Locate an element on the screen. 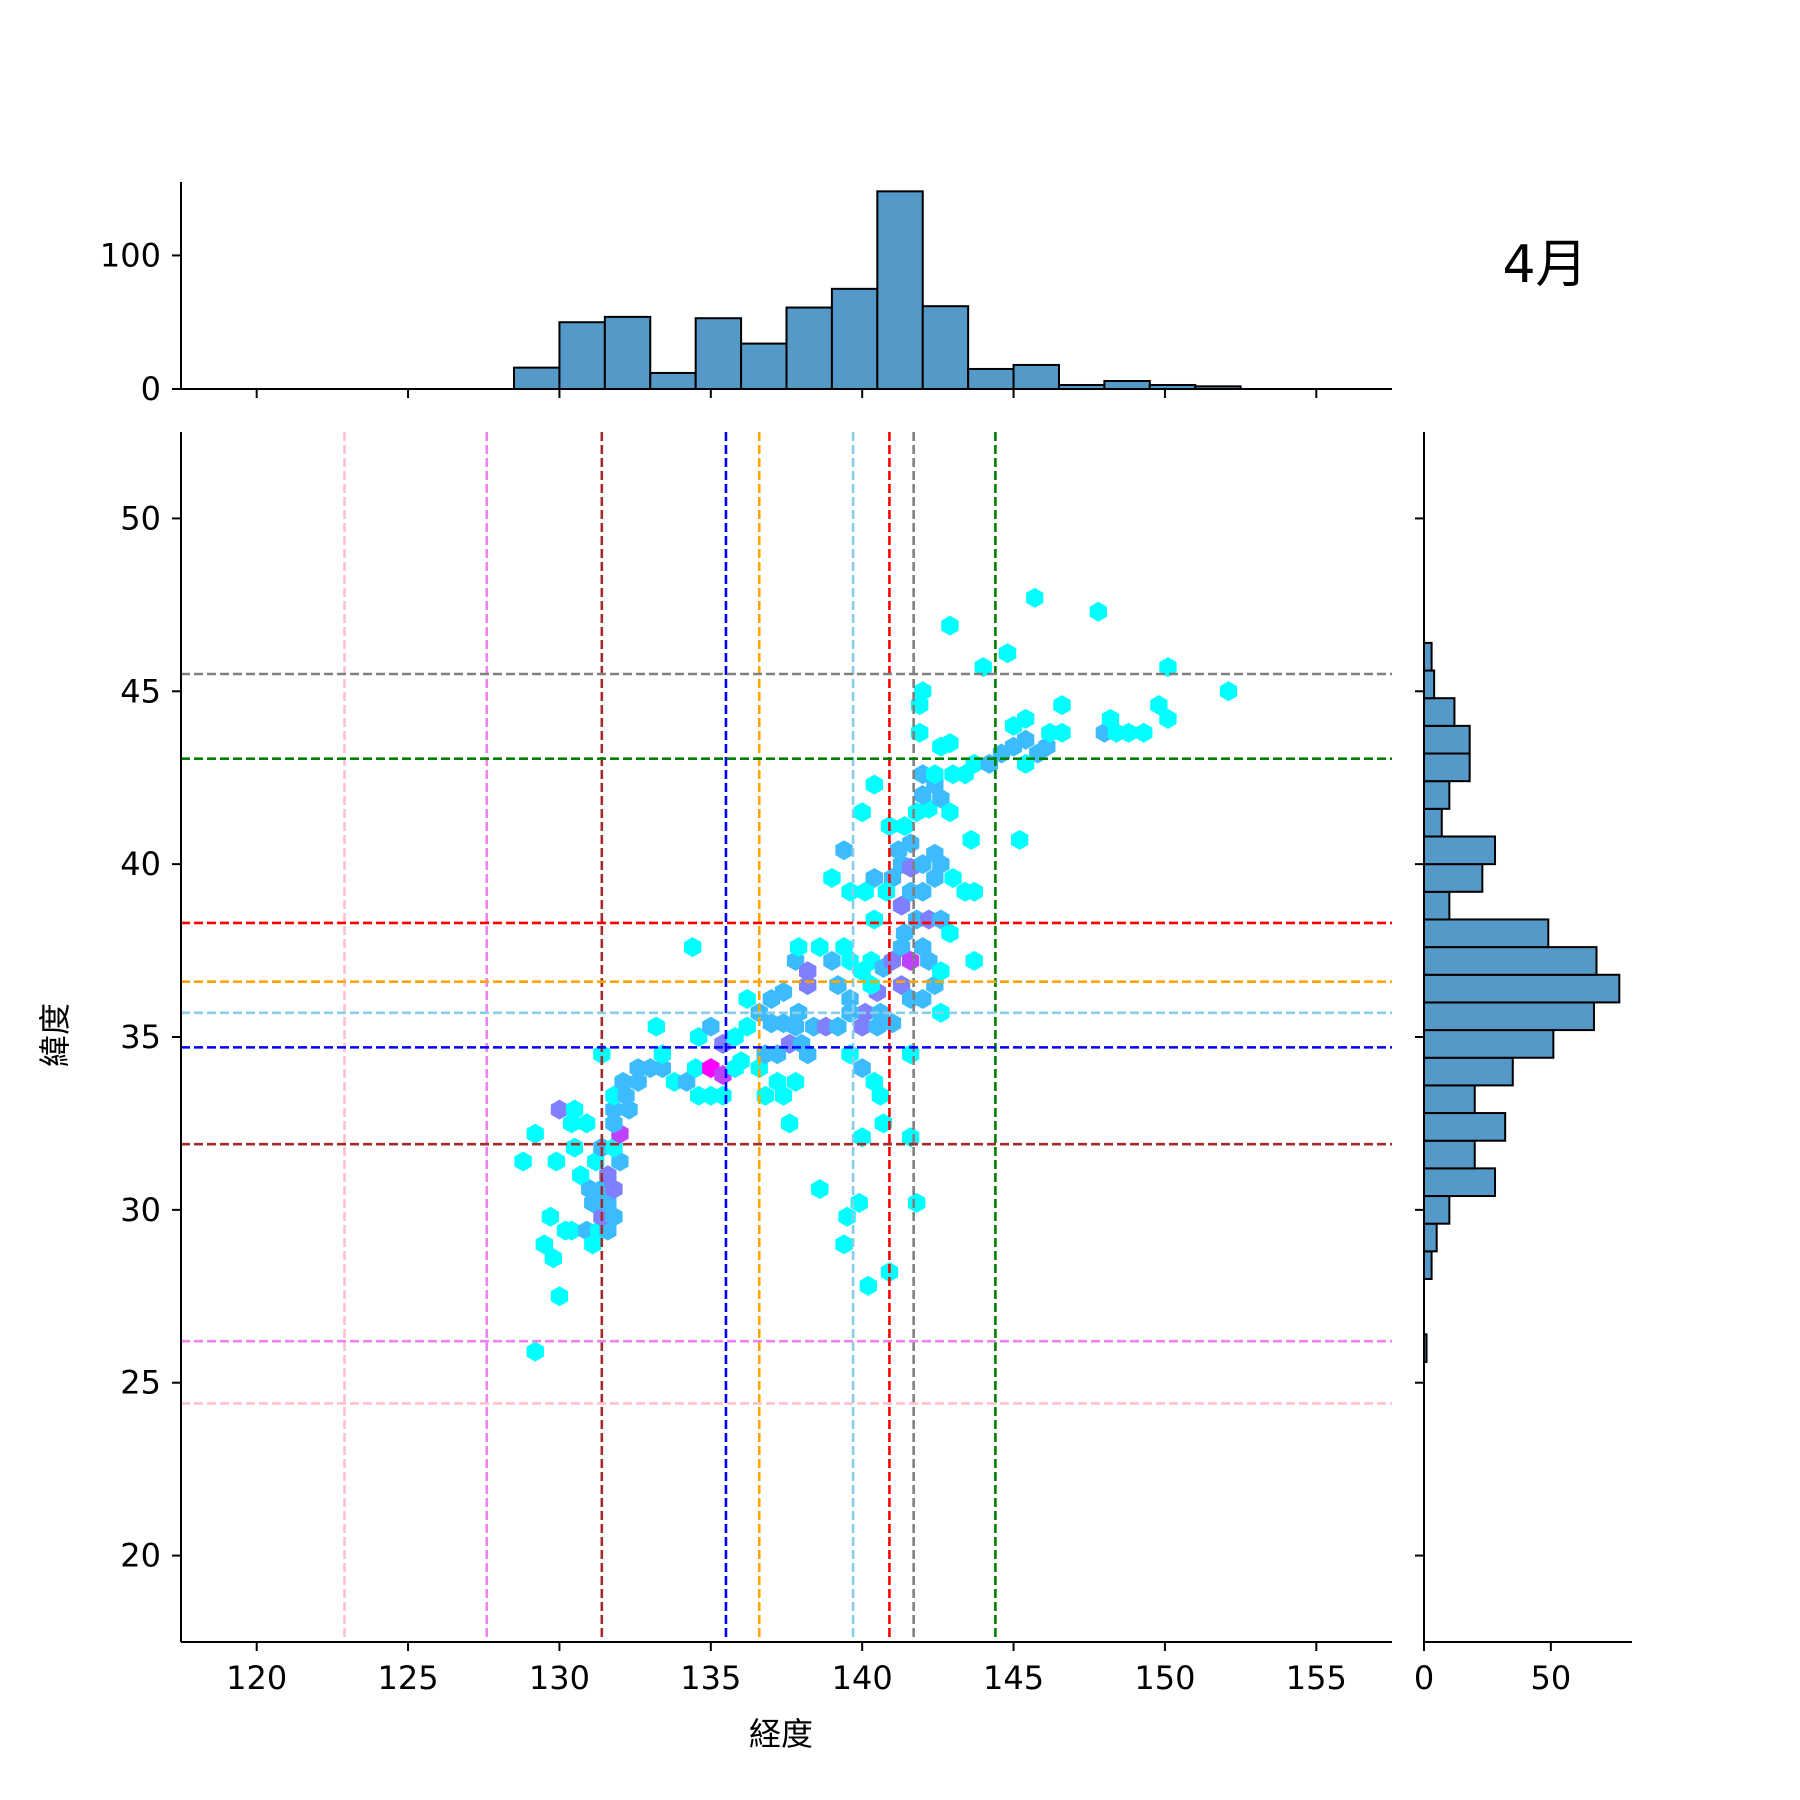 The image size is (1800, 1800). x-tick-label: 135 is located at coordinates (710, 1678).